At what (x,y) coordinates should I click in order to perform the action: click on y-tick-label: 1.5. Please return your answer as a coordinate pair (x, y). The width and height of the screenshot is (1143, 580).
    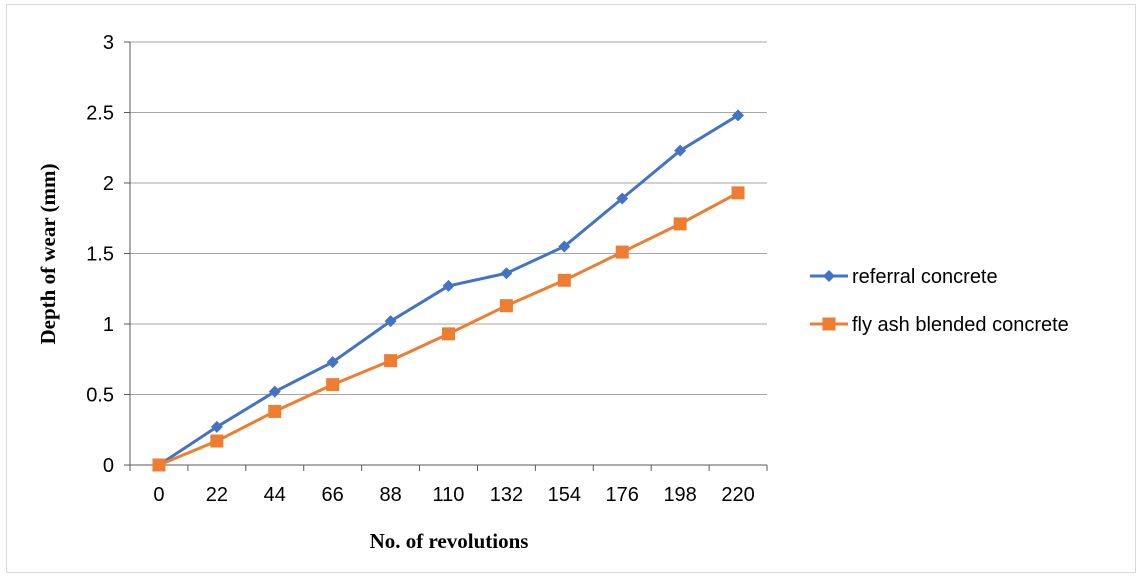
    Looking at the image, I should click on (100, 255).